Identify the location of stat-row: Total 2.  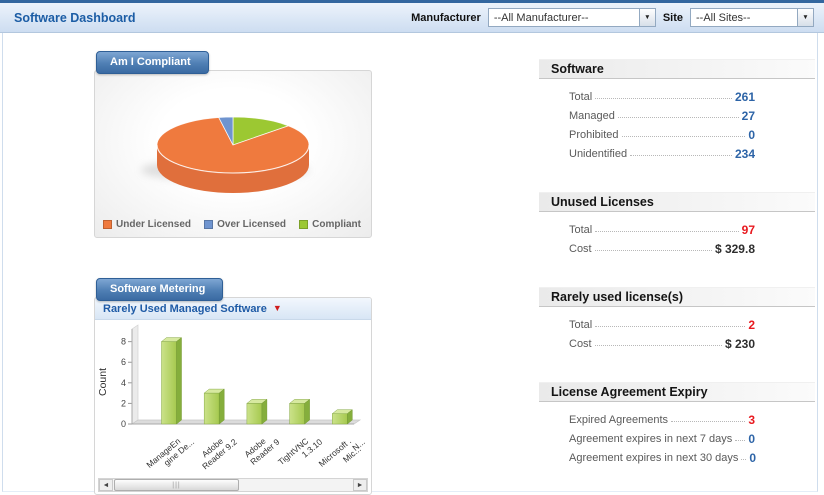
(662, 323).